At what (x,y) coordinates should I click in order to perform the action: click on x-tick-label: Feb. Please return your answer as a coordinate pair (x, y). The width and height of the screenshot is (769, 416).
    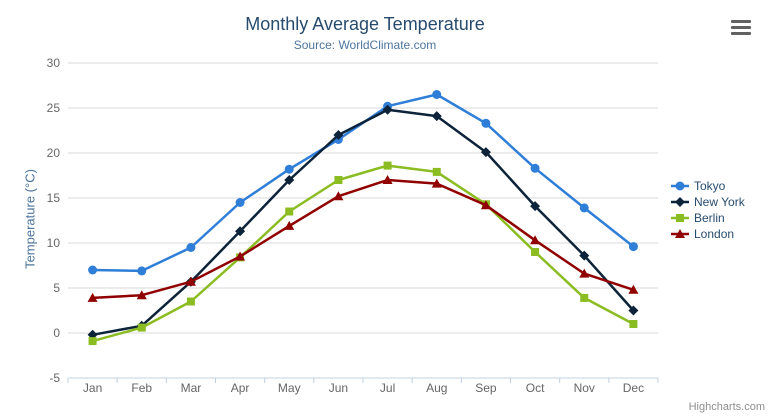
    Looking at the image, I should click on (141, 388).